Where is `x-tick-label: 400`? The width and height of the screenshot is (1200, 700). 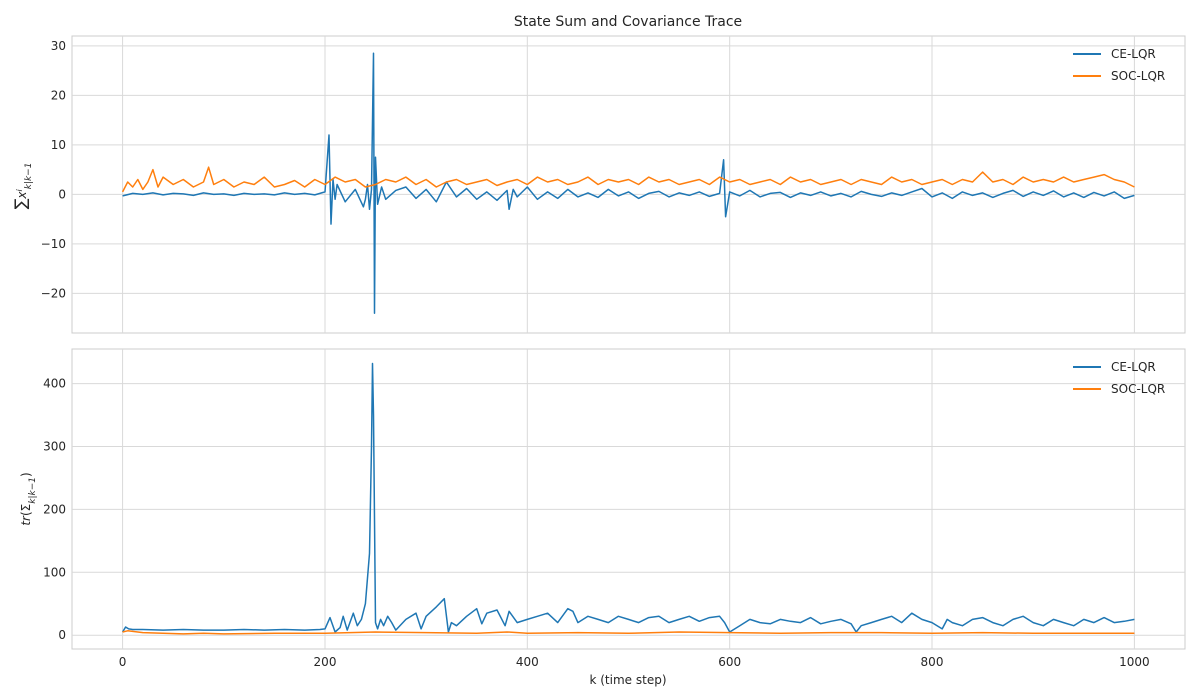
x-tick-label: 400 is located at coordinates (527, 662).